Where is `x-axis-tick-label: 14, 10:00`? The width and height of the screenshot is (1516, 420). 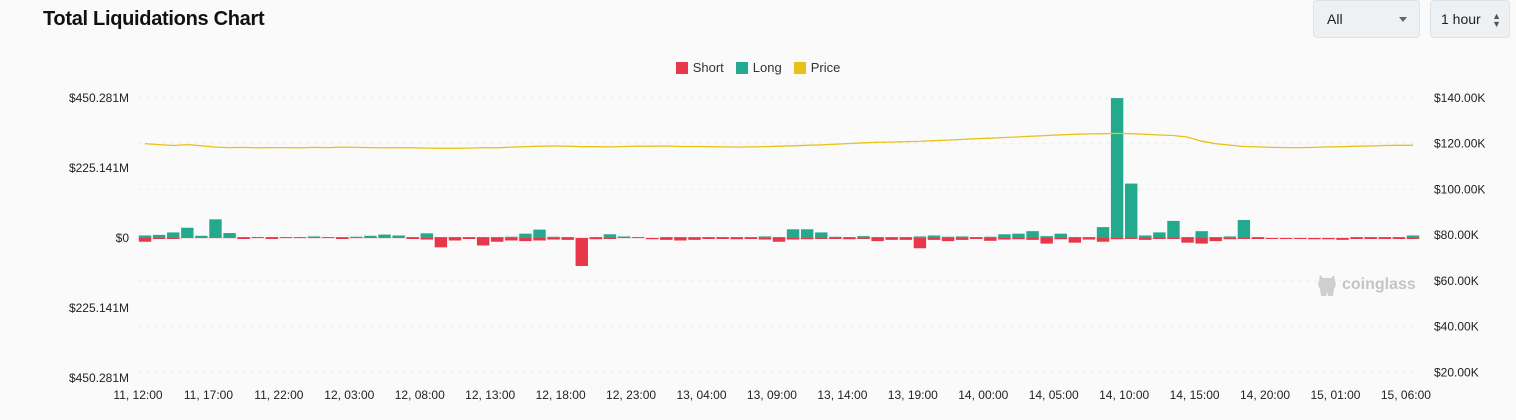
x-axis-tick-label: 14, 10:00 is located at coordinates (1124, 395).